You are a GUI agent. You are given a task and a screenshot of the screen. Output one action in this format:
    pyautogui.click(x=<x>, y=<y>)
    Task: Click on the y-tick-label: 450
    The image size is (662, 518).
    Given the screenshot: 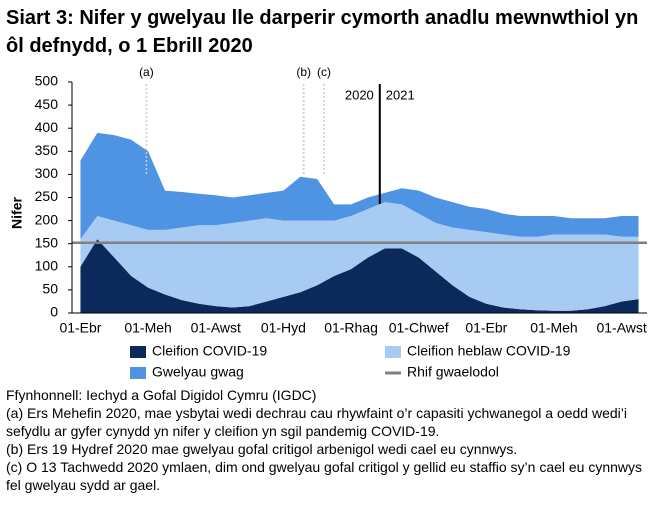 What is the action you would take?
    pyautogui.click(x=47, y=104)
    